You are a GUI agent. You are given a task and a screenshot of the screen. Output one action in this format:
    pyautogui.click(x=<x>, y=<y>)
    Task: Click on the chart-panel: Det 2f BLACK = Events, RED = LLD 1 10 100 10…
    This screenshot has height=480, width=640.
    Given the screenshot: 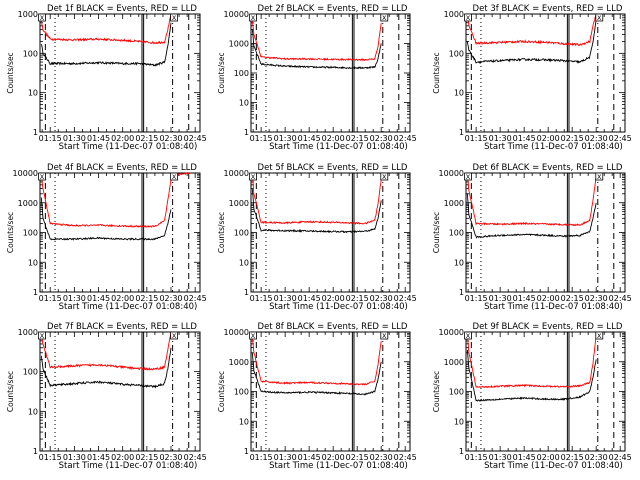 What is the action you would take?
    pyautogui.click(x=317, y=78)
    